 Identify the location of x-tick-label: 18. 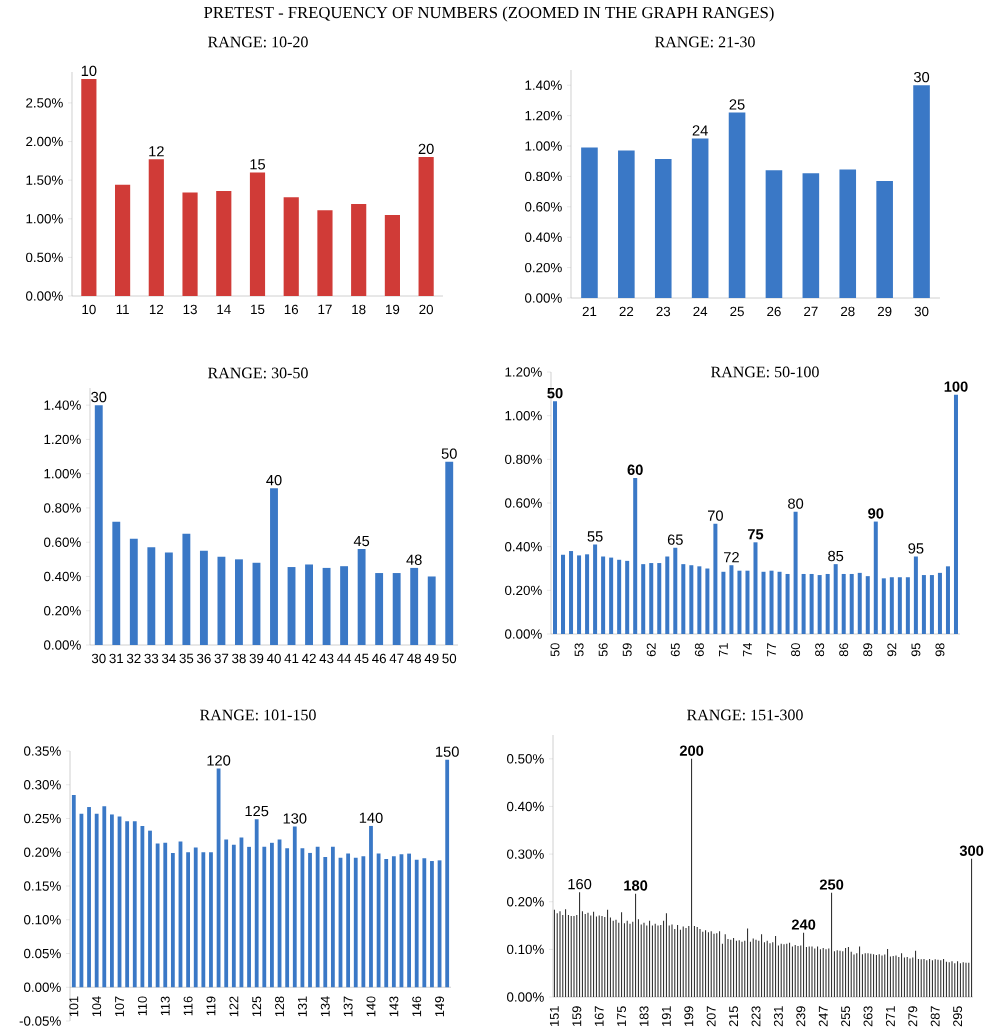
(359, 309).